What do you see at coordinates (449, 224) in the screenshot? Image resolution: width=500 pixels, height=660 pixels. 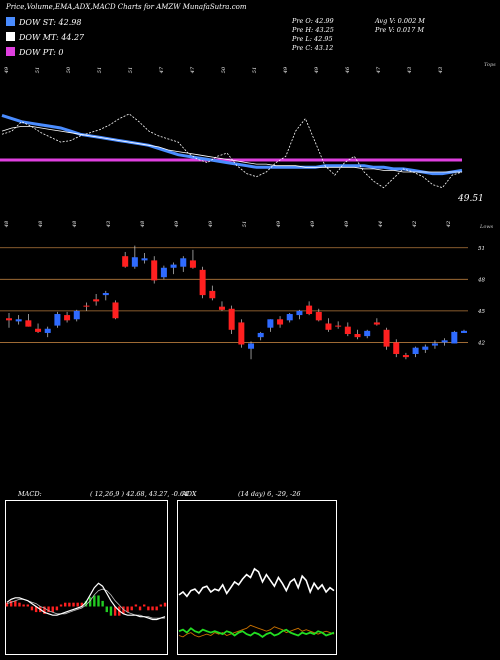 I see `bottom-date-label: 42` at bounding box center [449, 224].